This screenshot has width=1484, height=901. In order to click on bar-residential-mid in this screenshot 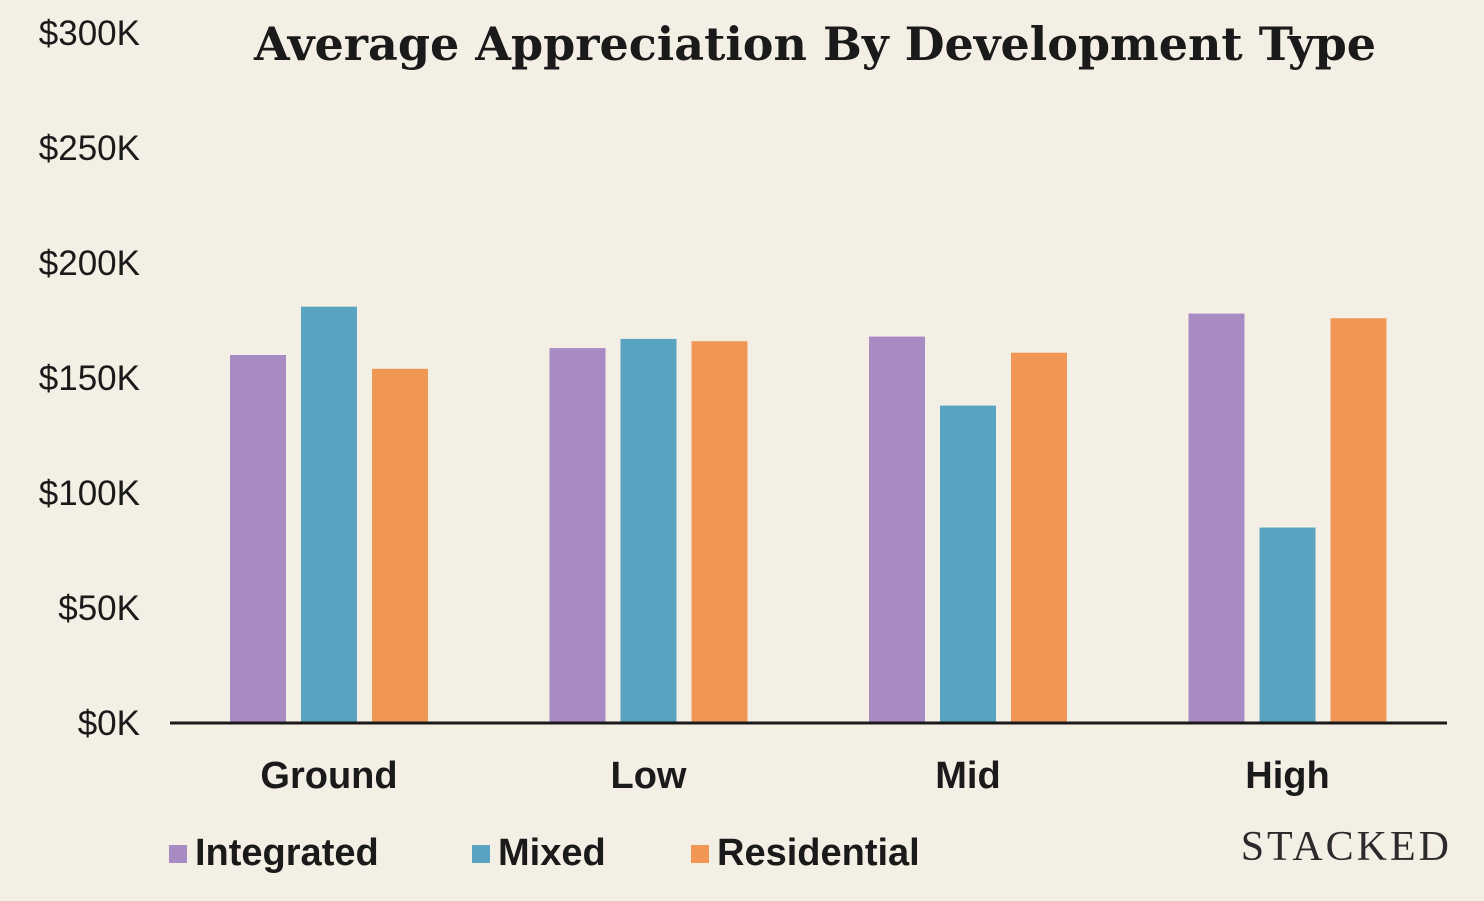, I will do `click(1039, 537)`.